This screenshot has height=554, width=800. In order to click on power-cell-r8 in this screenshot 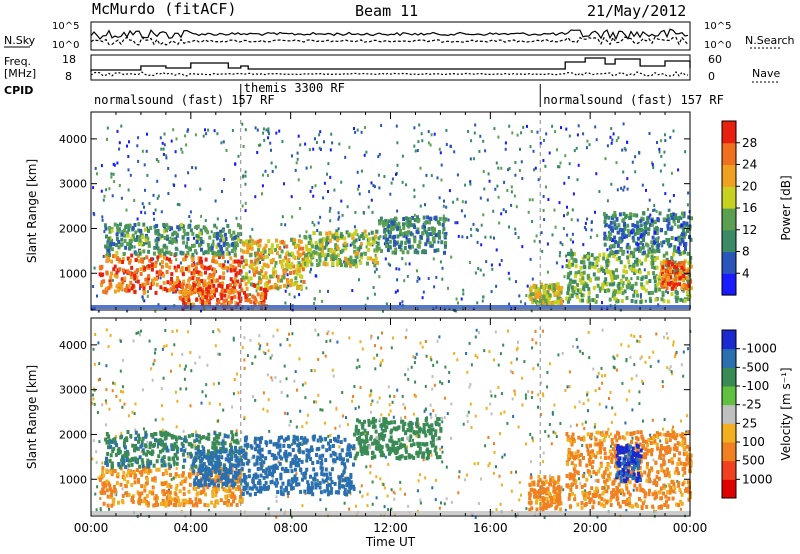, I will do `click(638, 226)`.